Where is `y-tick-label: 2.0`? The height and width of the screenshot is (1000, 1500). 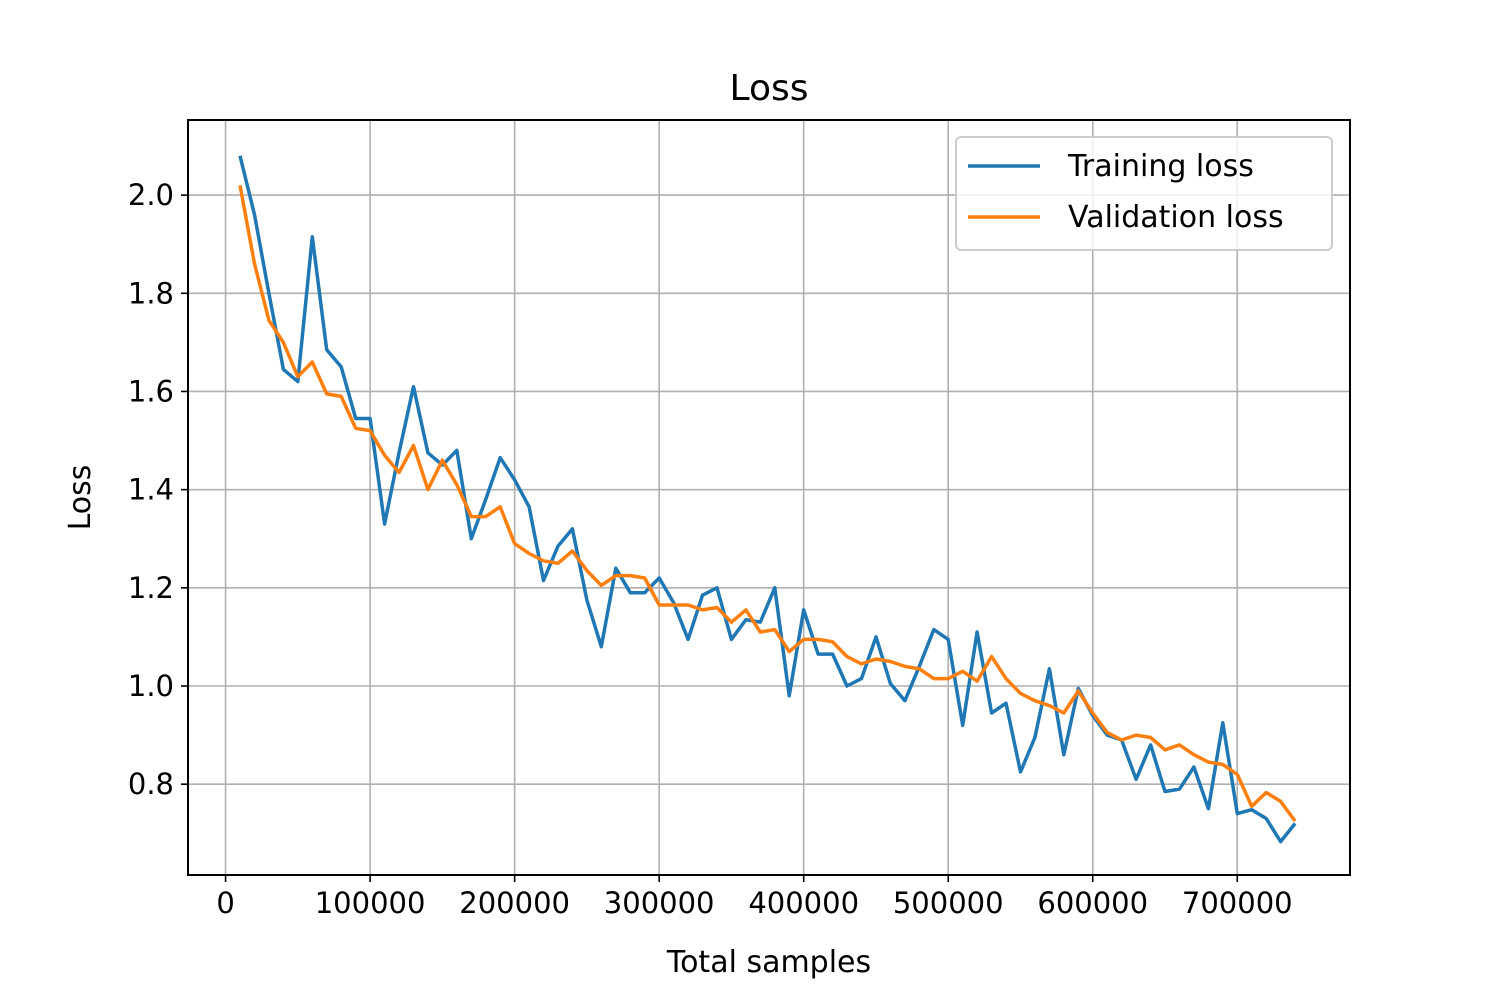
y-tick-label: 2.0 is located at coordinates (151, 195).